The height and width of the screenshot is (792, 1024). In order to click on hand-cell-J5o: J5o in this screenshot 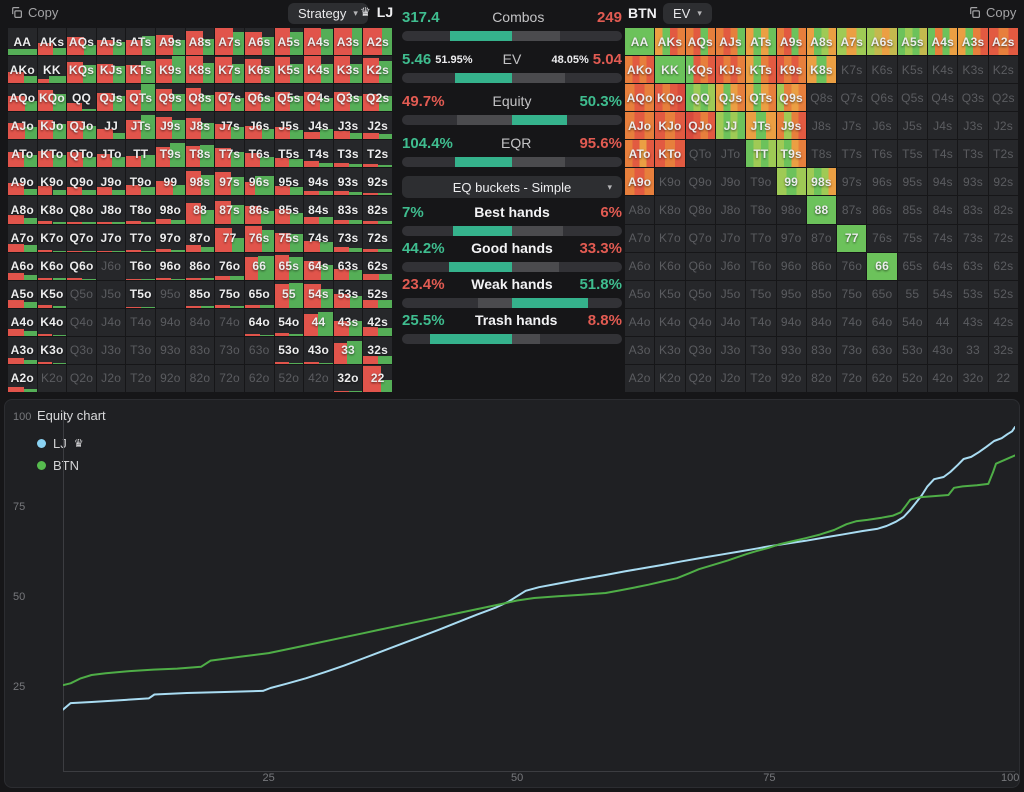, I will do `click(730, 294)`.